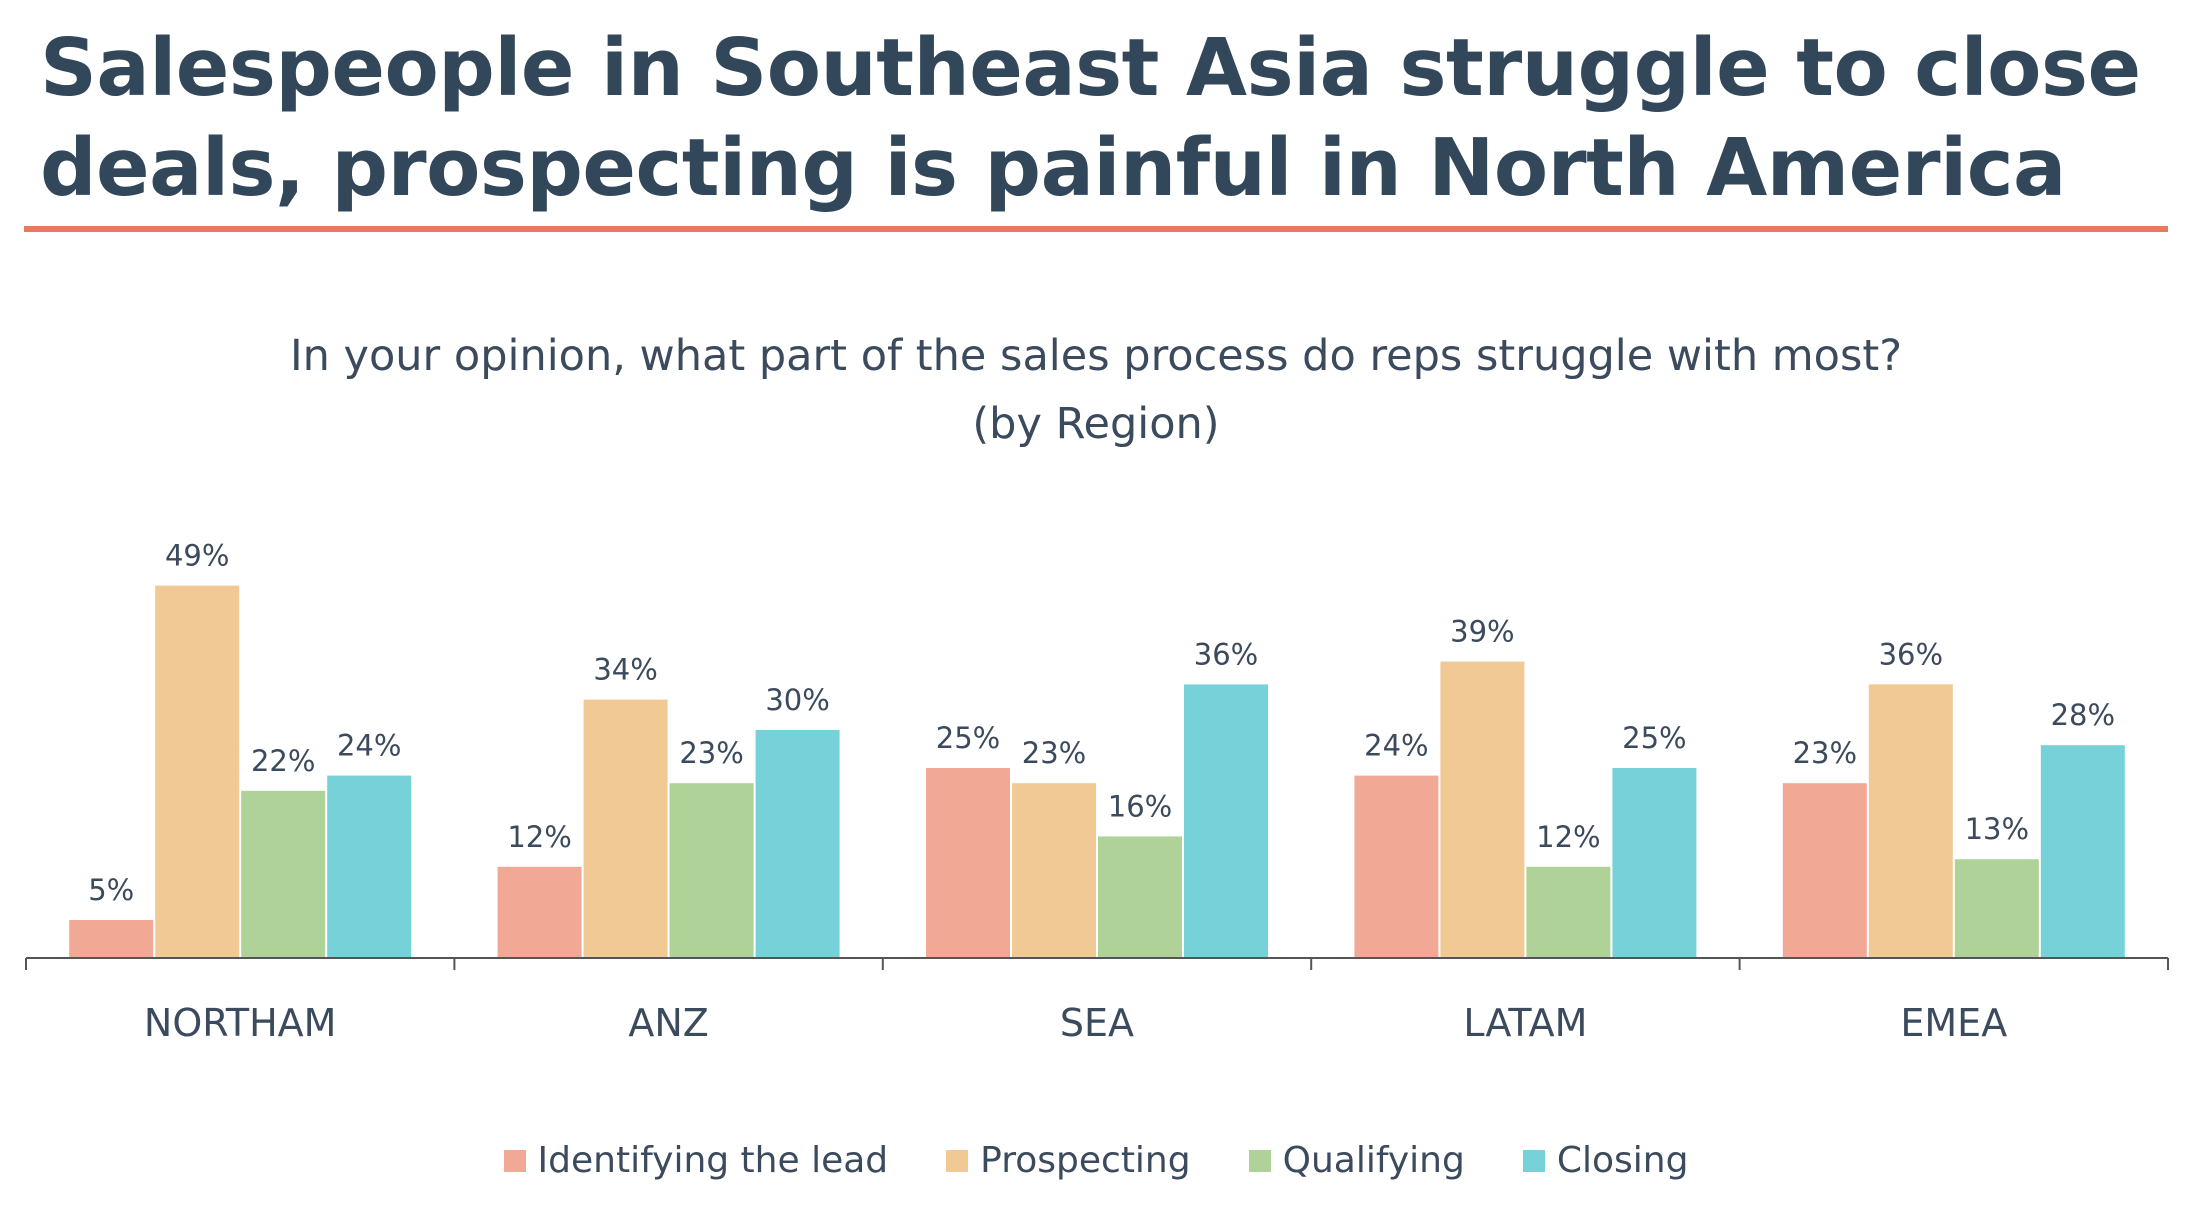 This screenshot has width=2192, height=1220. What do you see at coordinates (1482, 632) in the screenshot?
I see `data-label: 39%` at bounding box center [1482, 632].